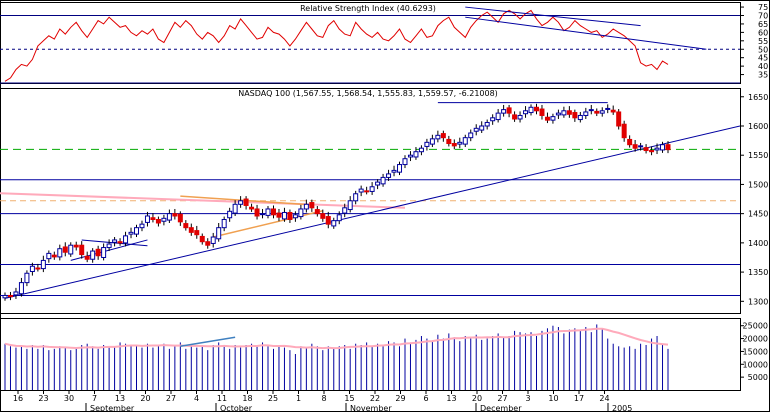 Image resolution: width=770 pixels, height=416 pixels. I want to click on volume-blue-trendline, so click(208, 342).